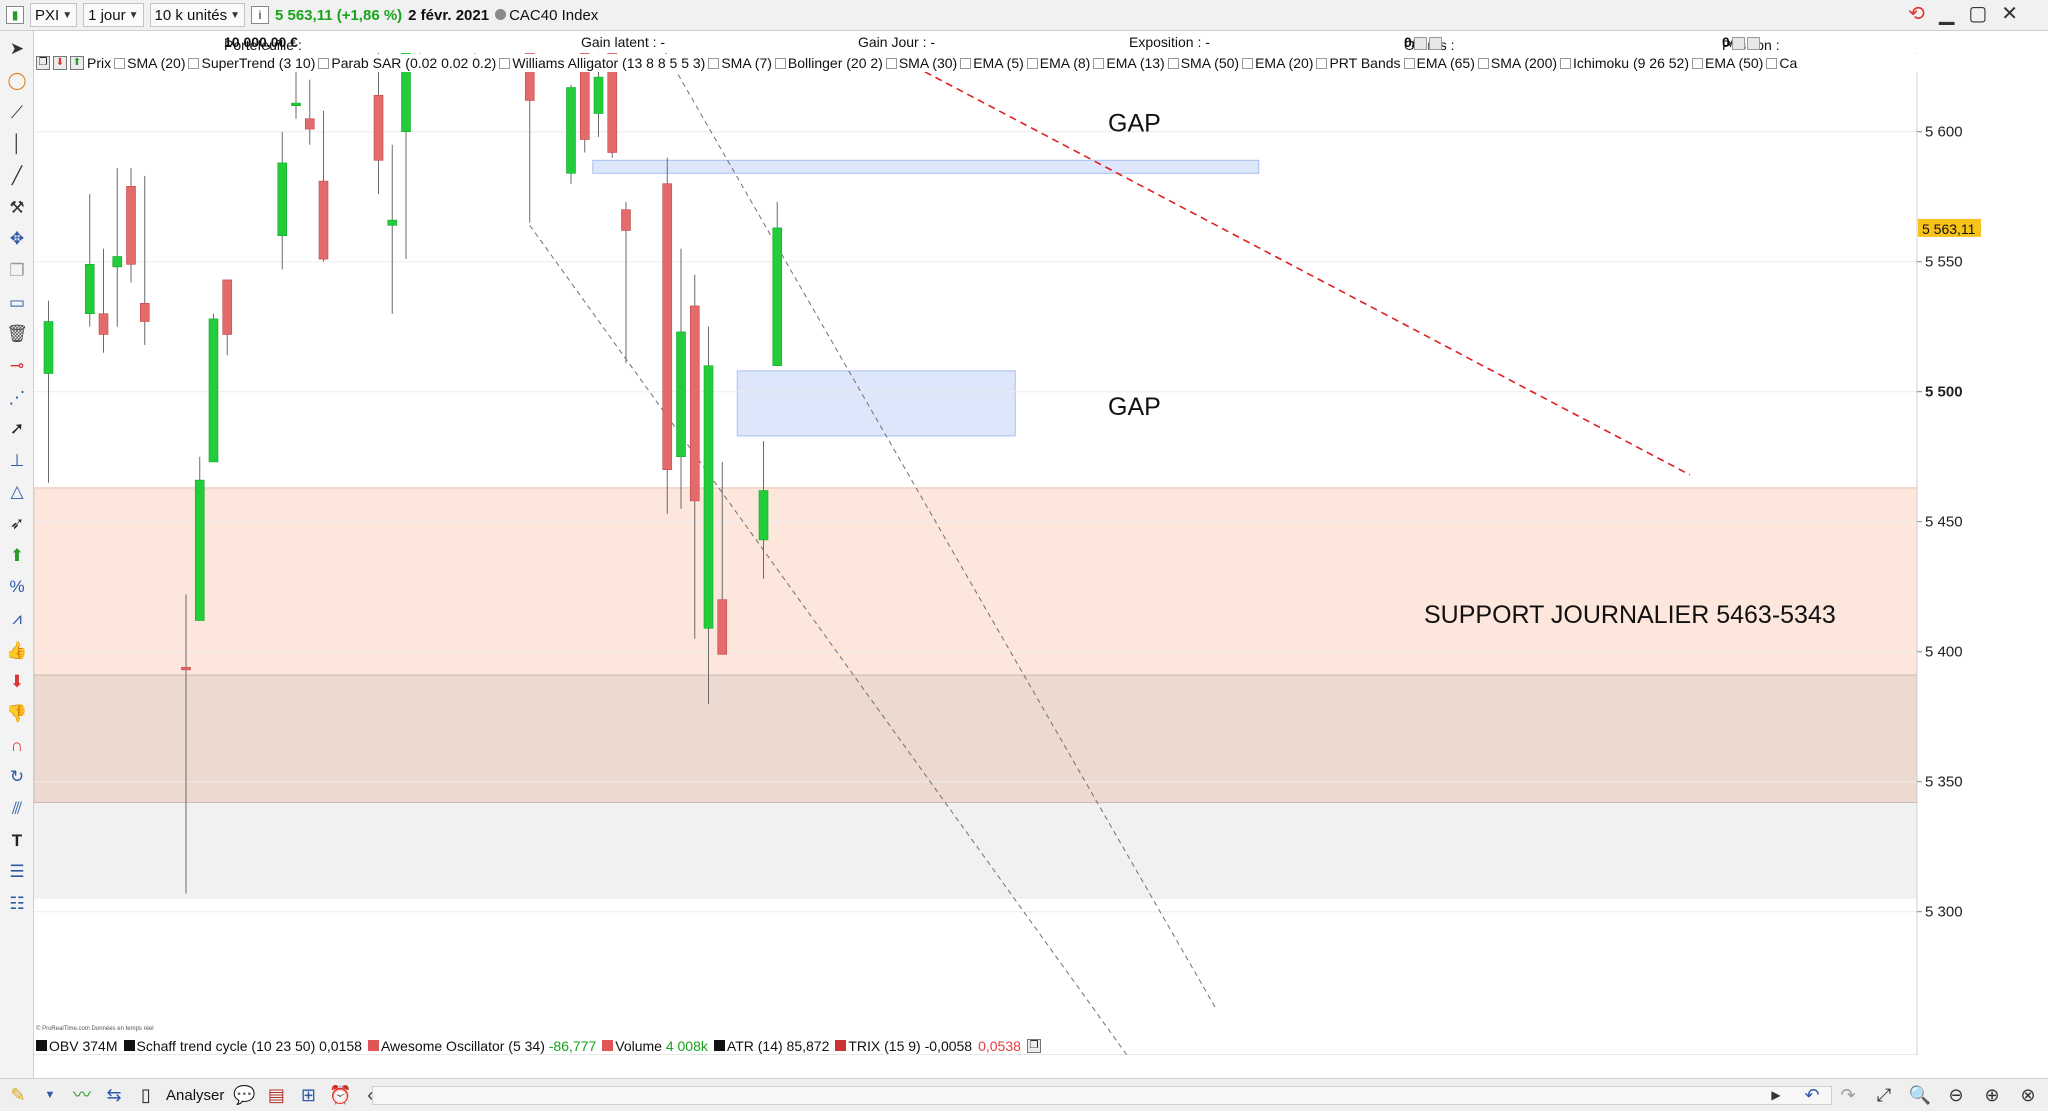  What do you see at coordinates (1359, 63) in the screenshot?
I see `indicator-legend-item: PRT Bands` at bounding box center [1359, 63].